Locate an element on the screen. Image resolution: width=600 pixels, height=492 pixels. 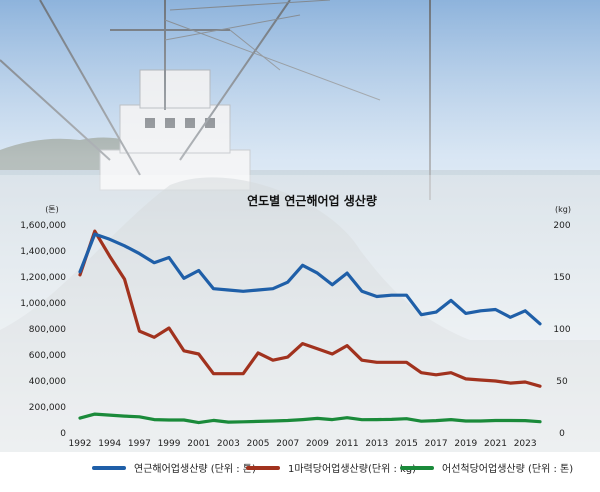
chart-title: 연도별 연근해어업 생산량 is located at coordinates (312, 200).